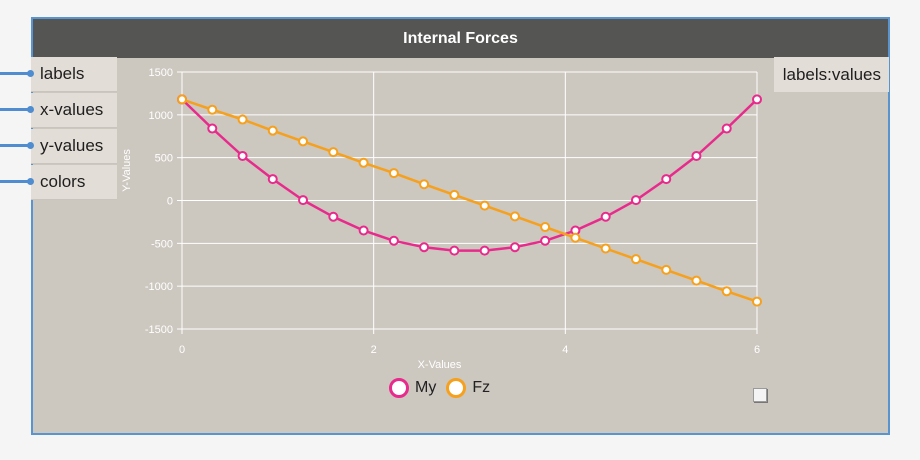  I want to click on legend-item-my: My, so click(412, 388).